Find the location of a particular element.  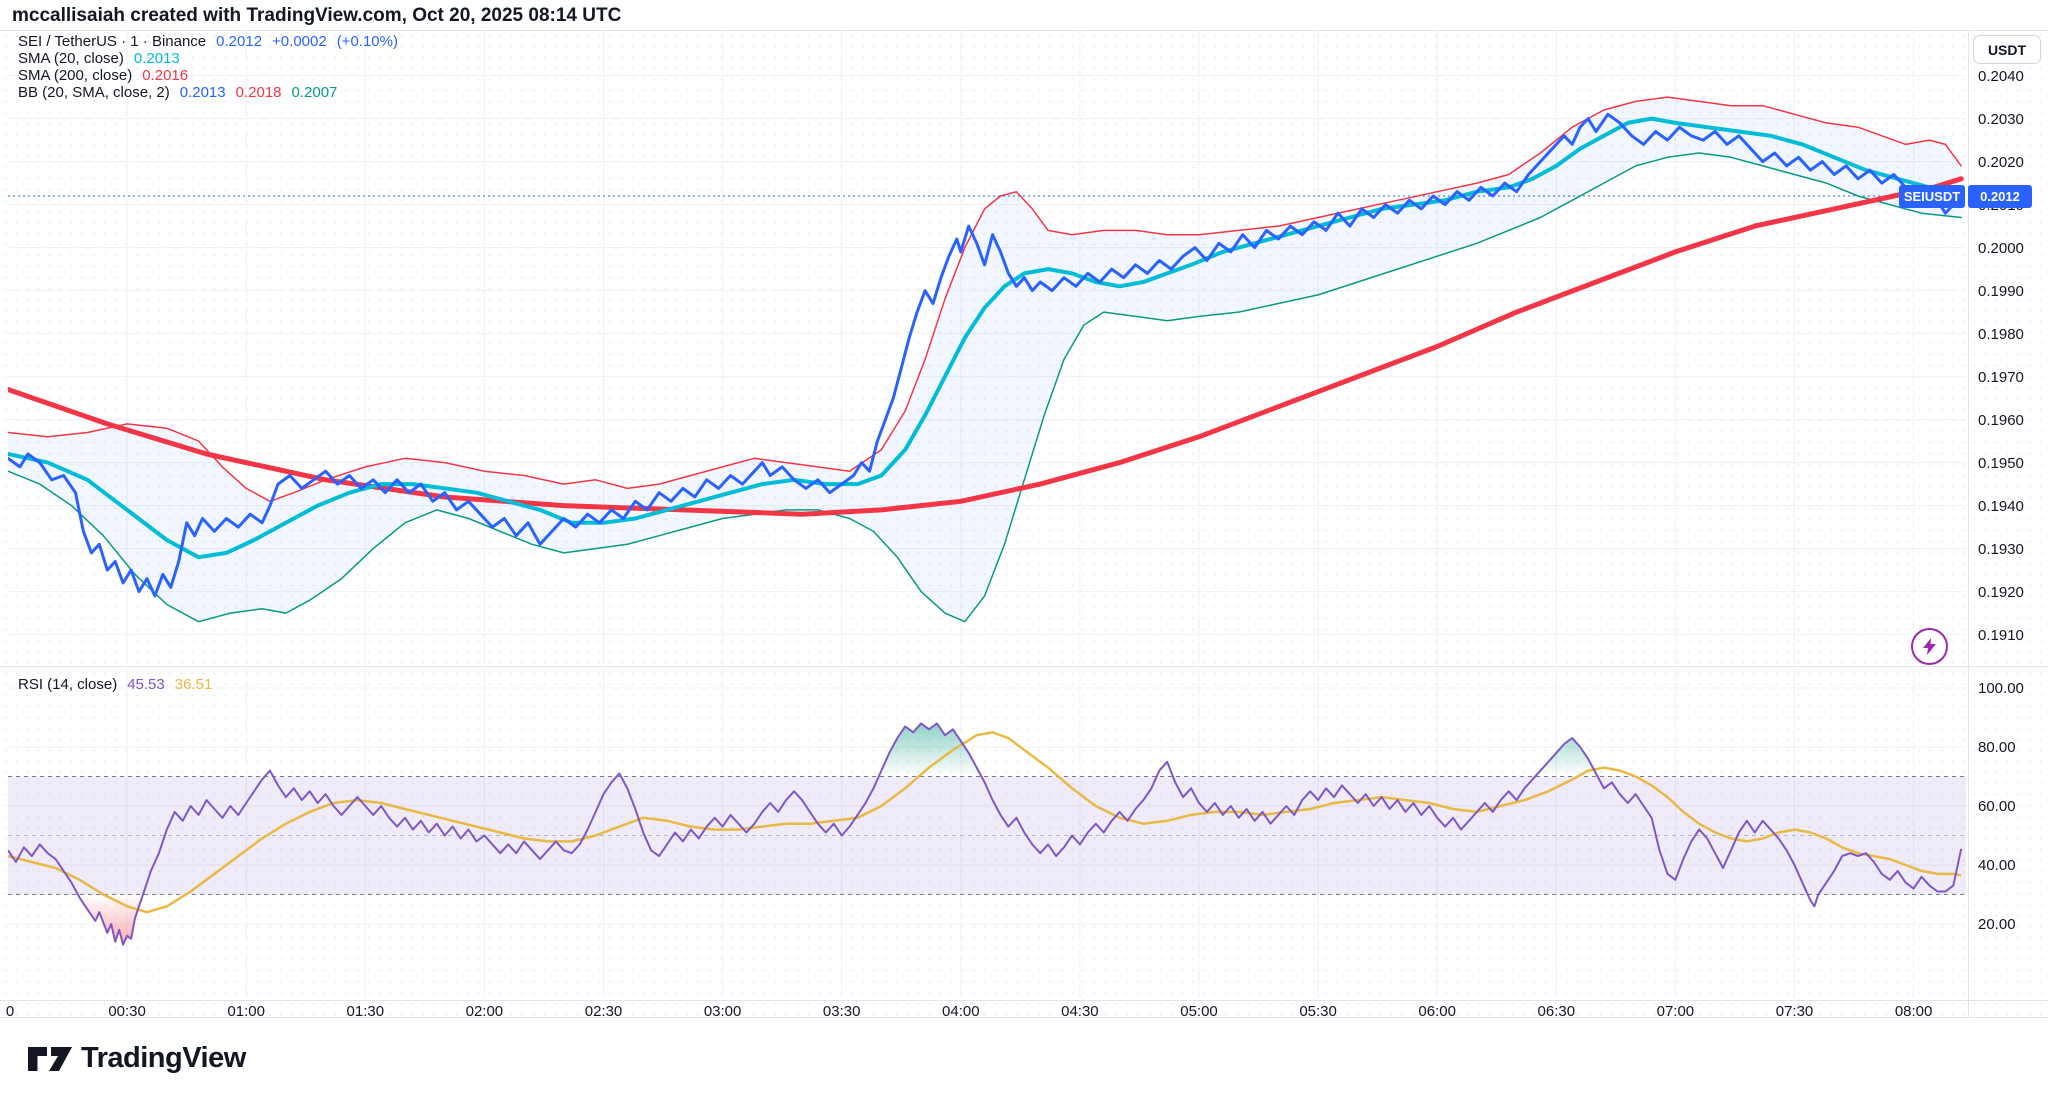

rsi-overbought-fill is located at coordinates (985, 750).